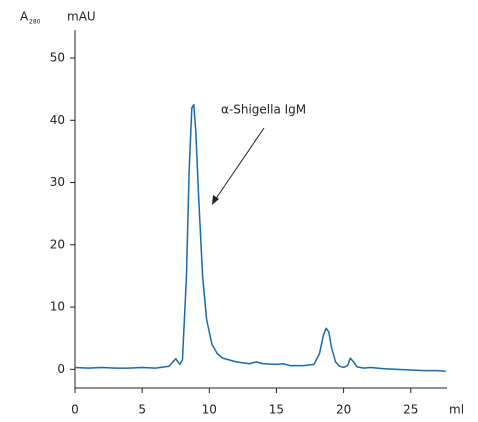 Image resolution: width=478 pixels, height=422 pixels. I want to click on x-unit: ml, so click(456, 410).